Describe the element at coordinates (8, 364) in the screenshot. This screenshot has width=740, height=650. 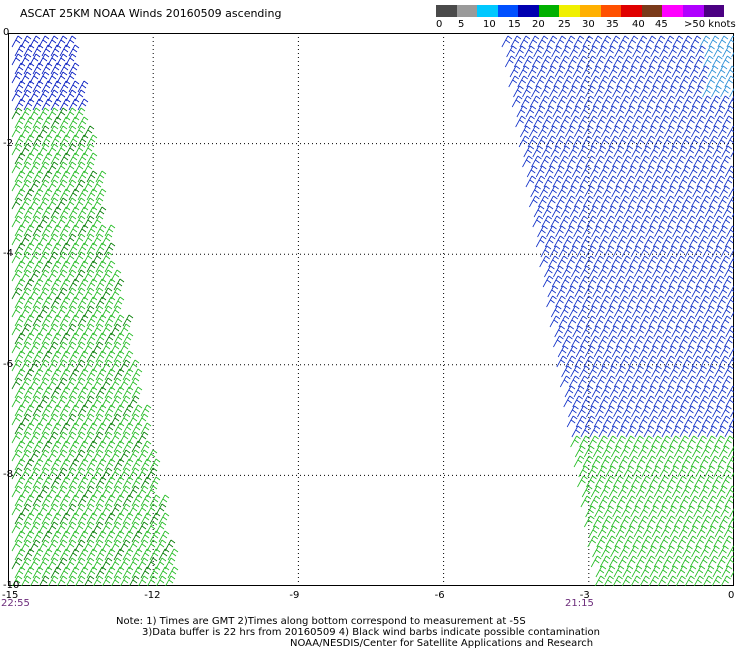
I see `y-tick-label: -6` at that location.